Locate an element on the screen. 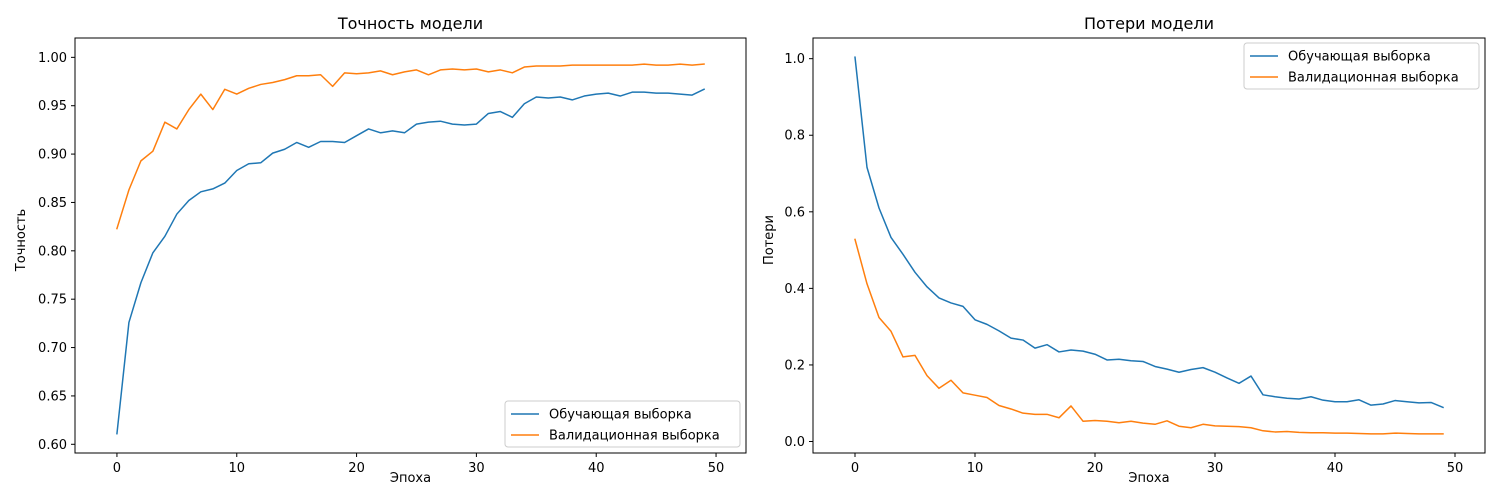 Image resolution: width=1500 pixels, height=500 pixels. loss-chart-legend: Обучающая выборка Валидационная выборка is located at coordinates (1361, 66).